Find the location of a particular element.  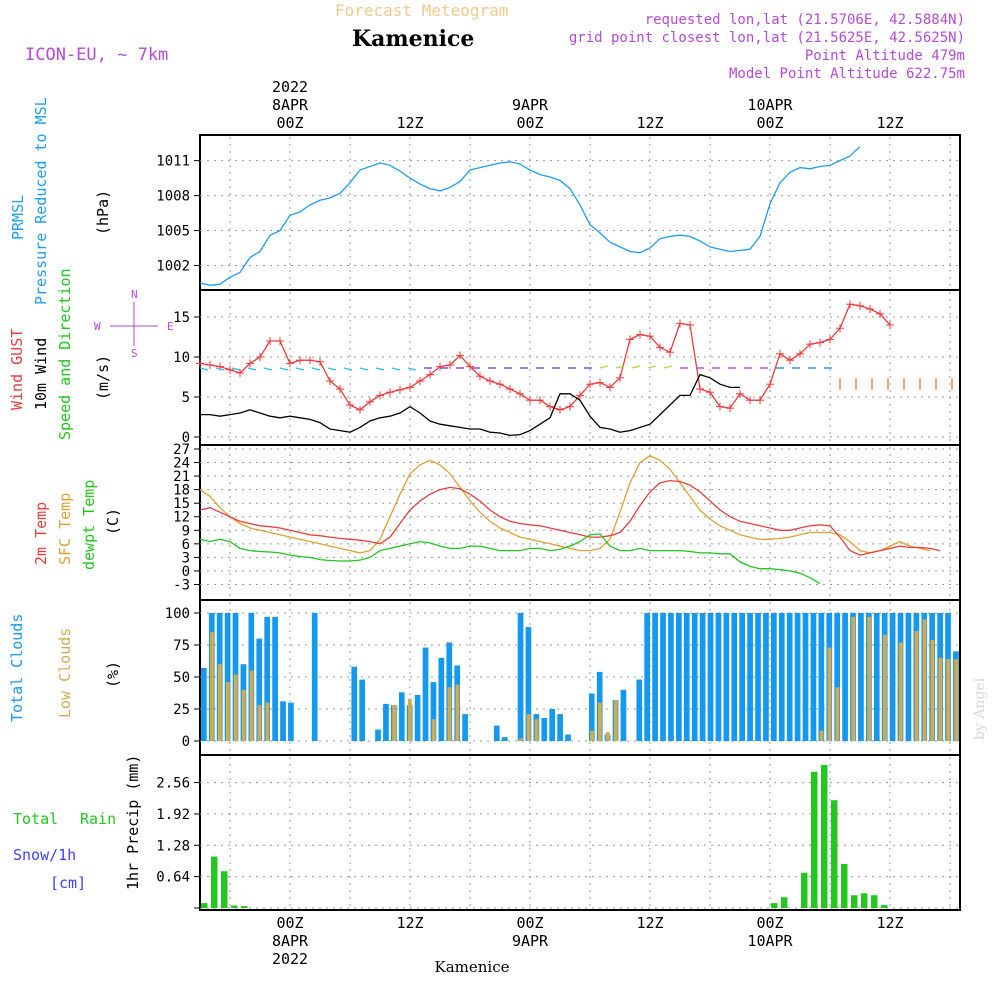

y-tick-label-temperature: 21 is located at coordinates (181, 477).